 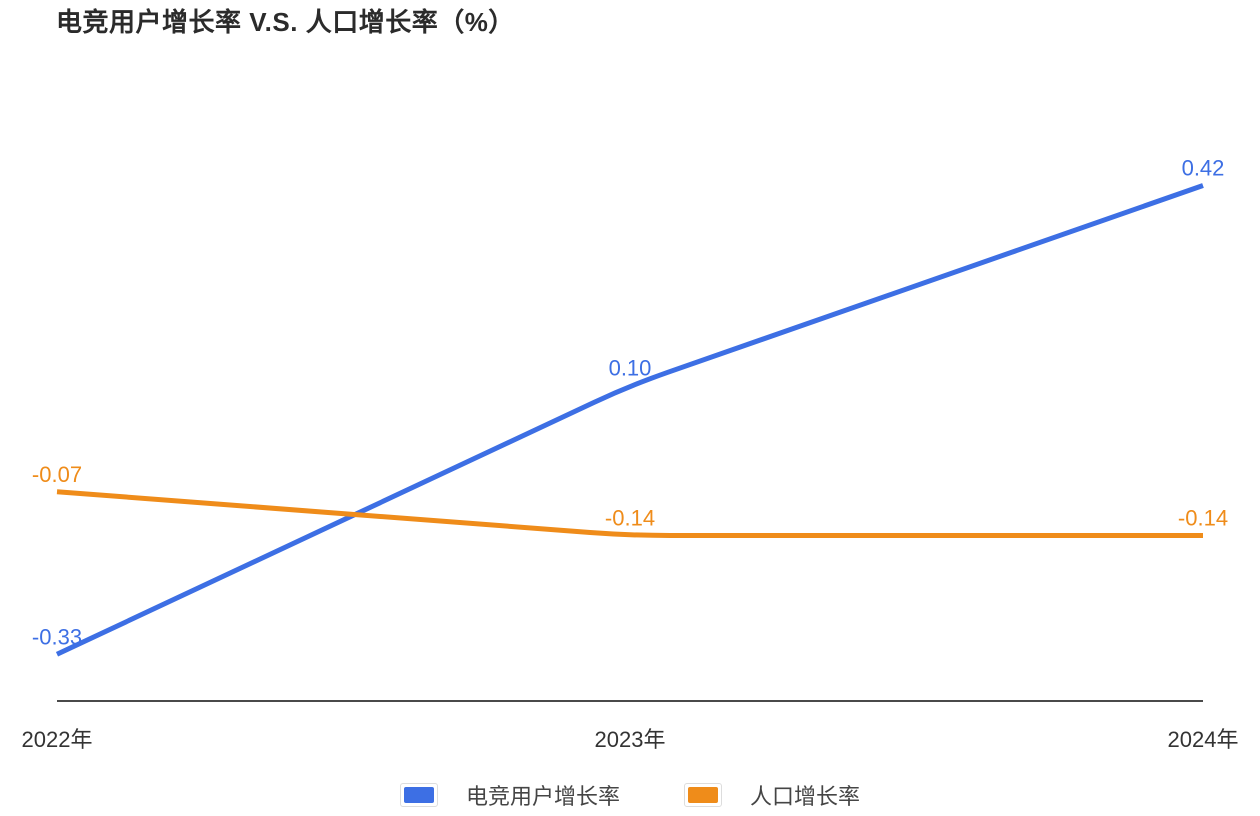 I want to click on data-label-series1-pt2: -0.14, so click(x=1203, y=518).